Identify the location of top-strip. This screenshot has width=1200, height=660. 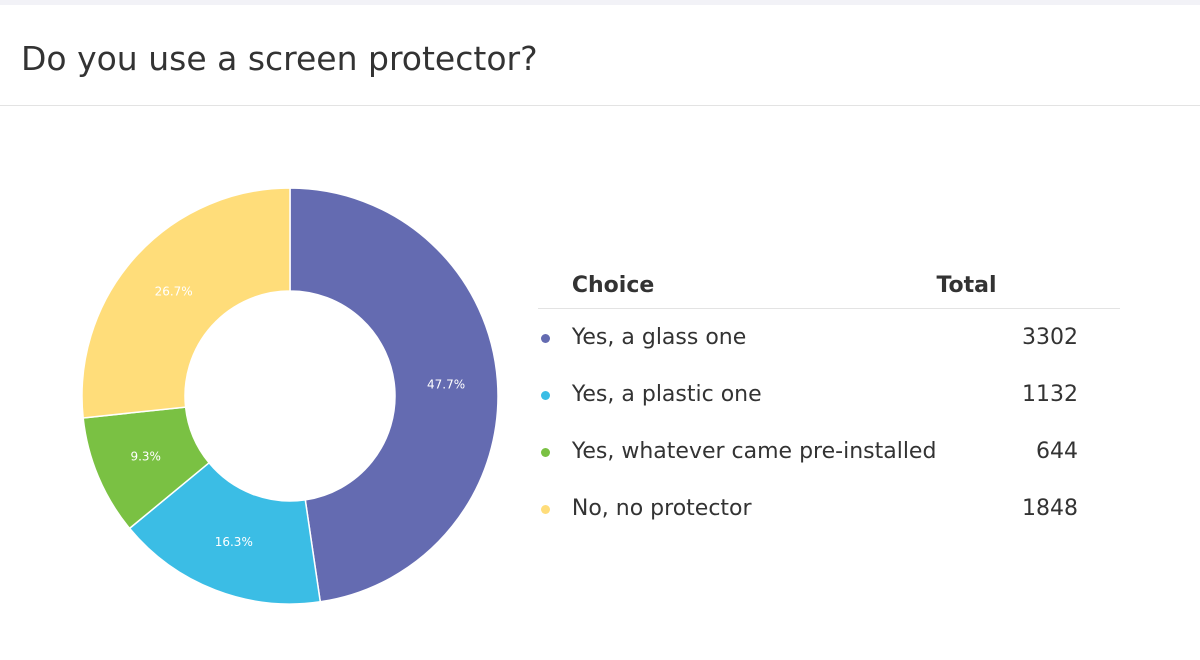
(600, 2).